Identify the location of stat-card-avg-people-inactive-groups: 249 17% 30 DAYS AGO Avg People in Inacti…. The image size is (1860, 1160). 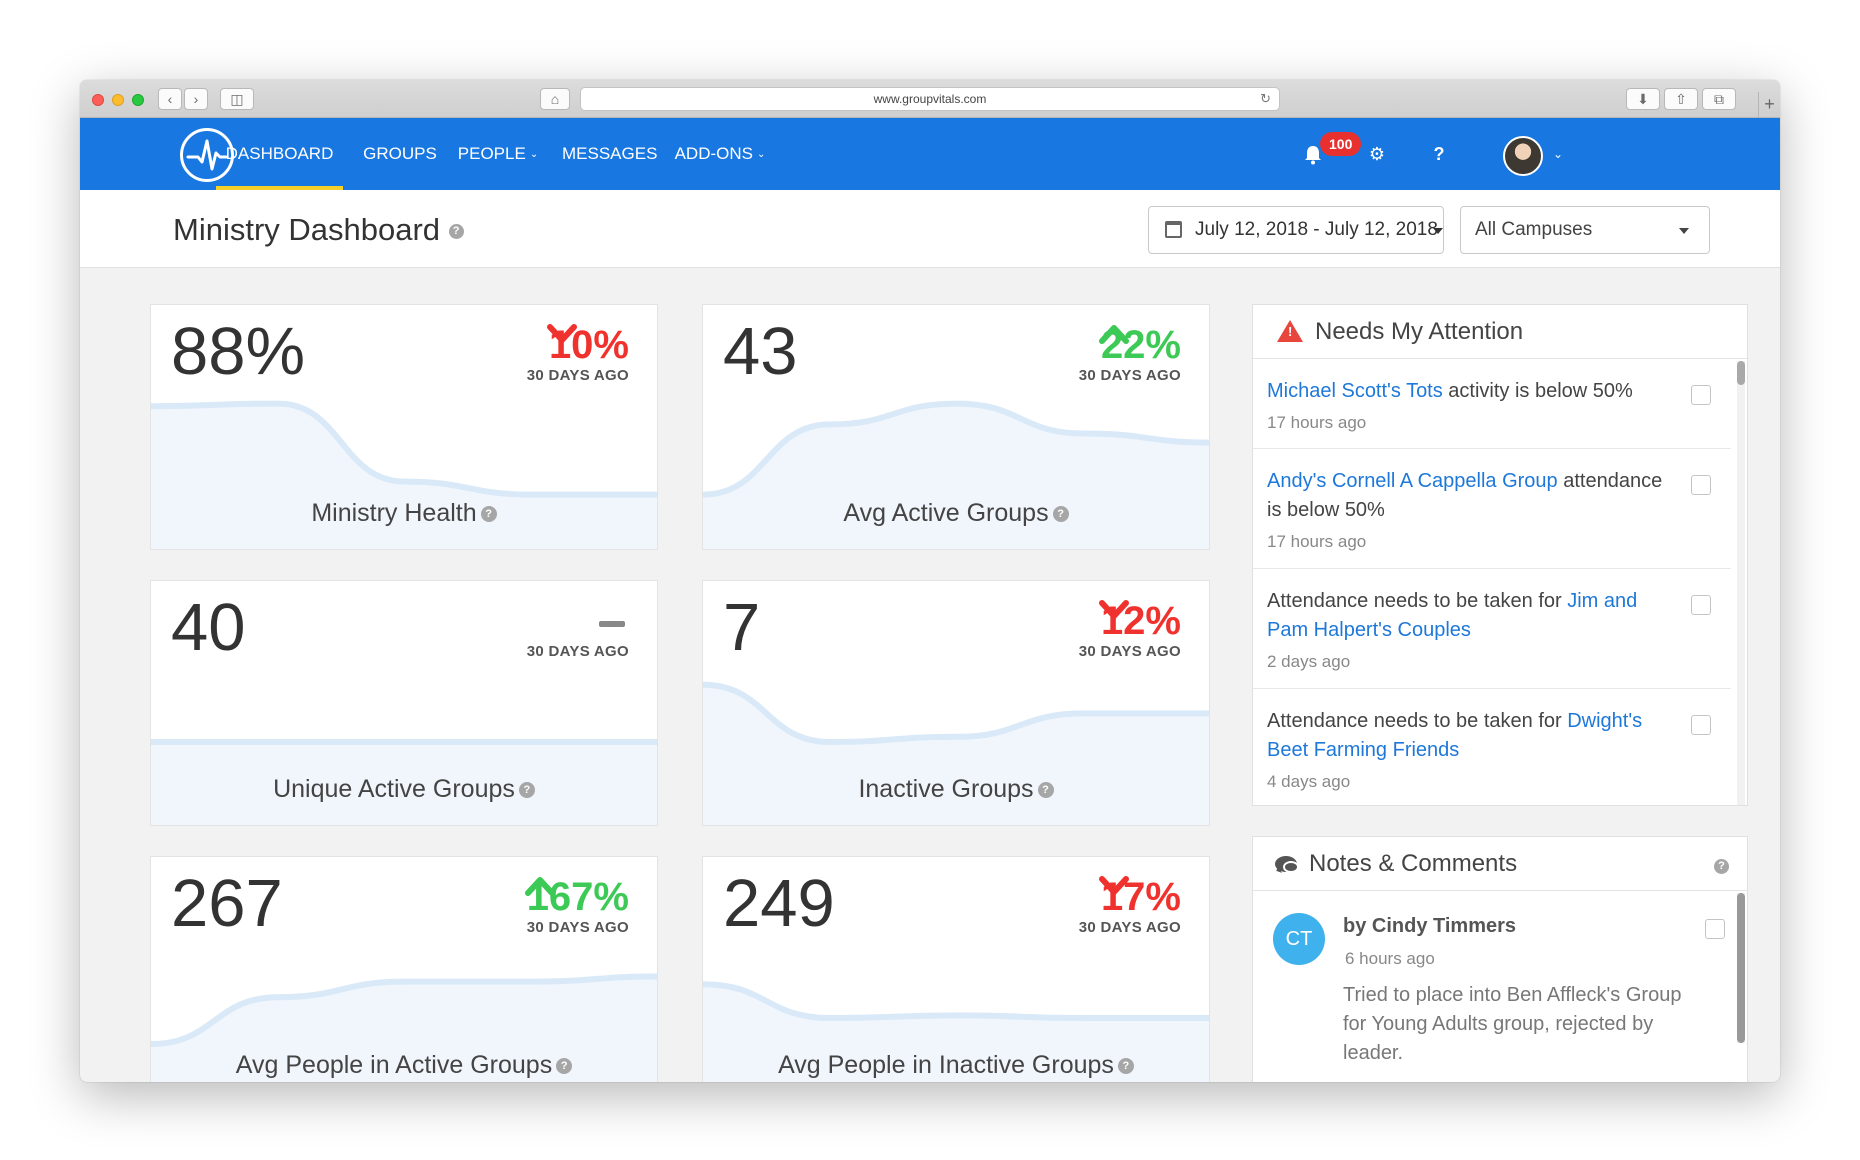
(956, 969).